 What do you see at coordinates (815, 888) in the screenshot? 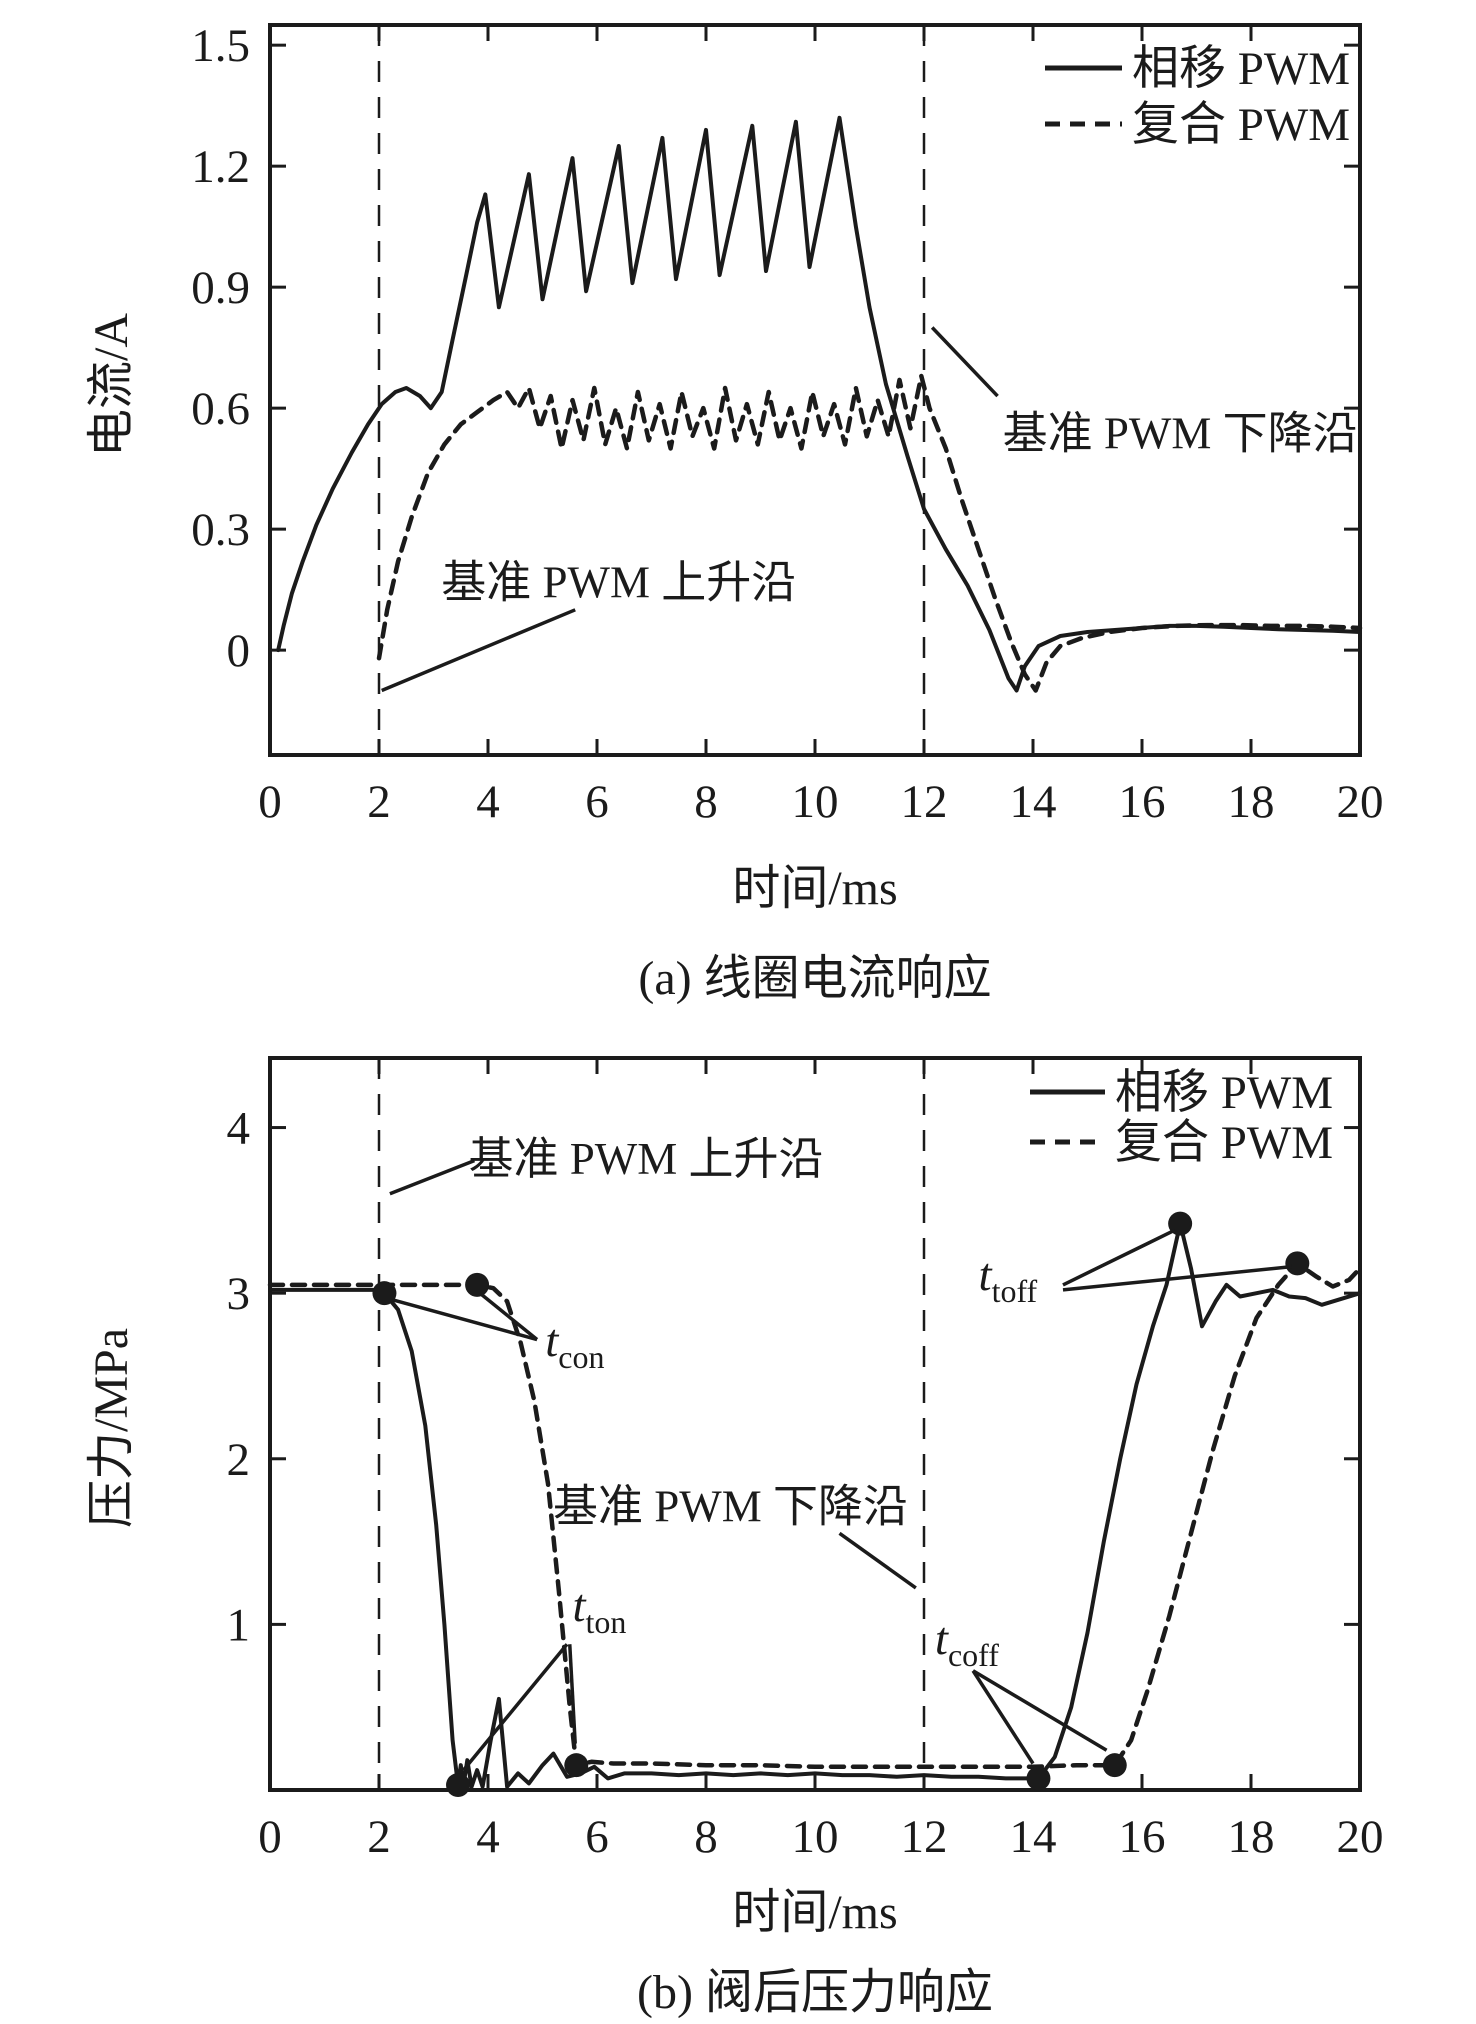
I see `panel-a-x-axis-title: 时间/ms` at bounding box center [815, 888].